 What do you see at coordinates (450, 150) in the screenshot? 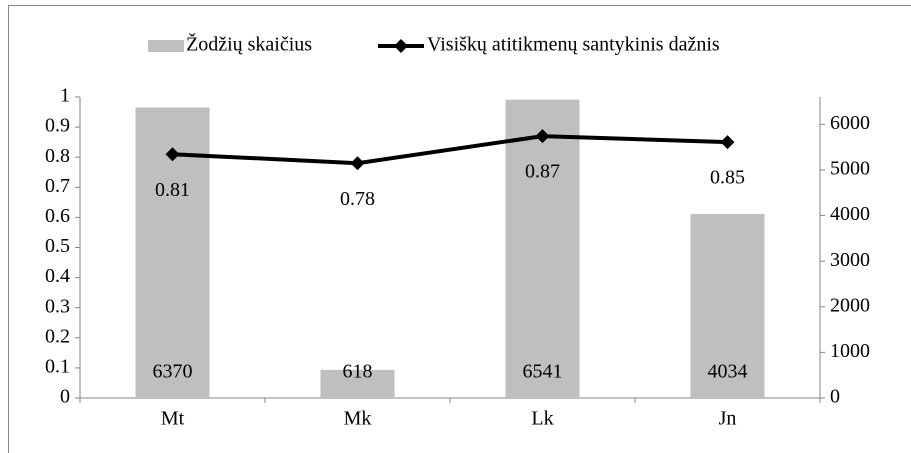
I see `line` at bounding box center [450, 150].